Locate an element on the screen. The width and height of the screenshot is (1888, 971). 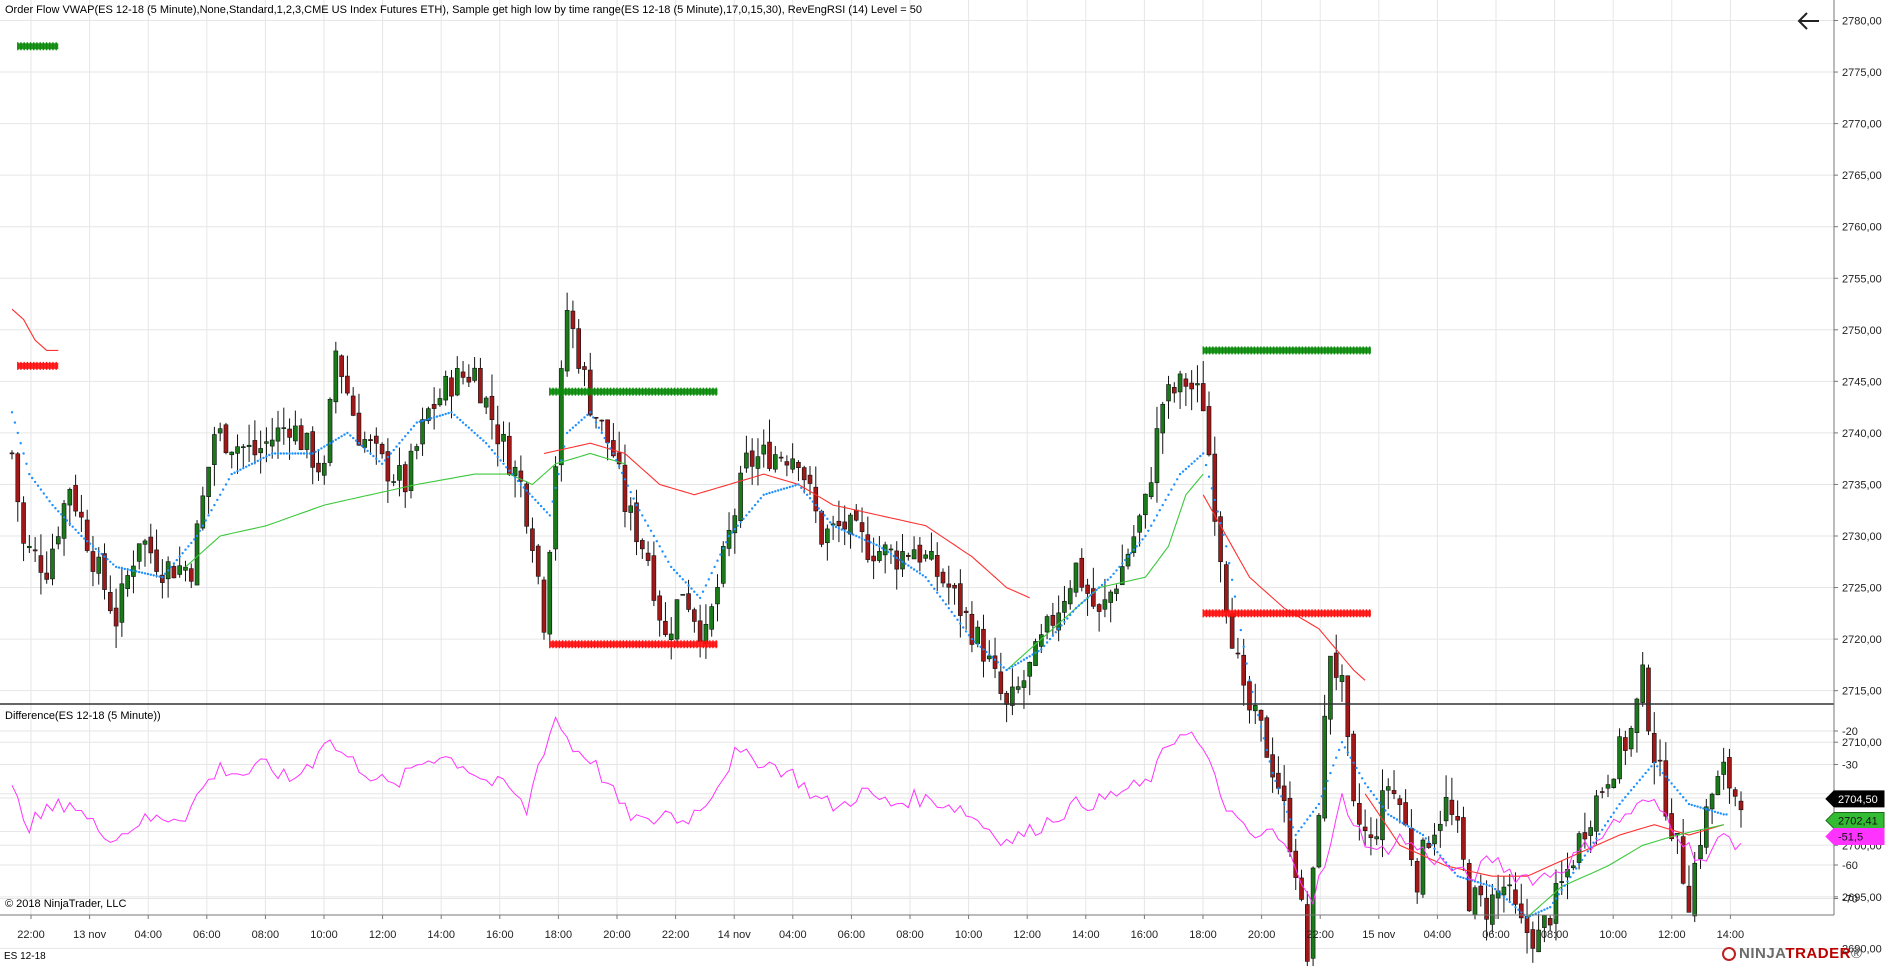
instrument-label: ES 12-18 is located at coordinates (25, 956).